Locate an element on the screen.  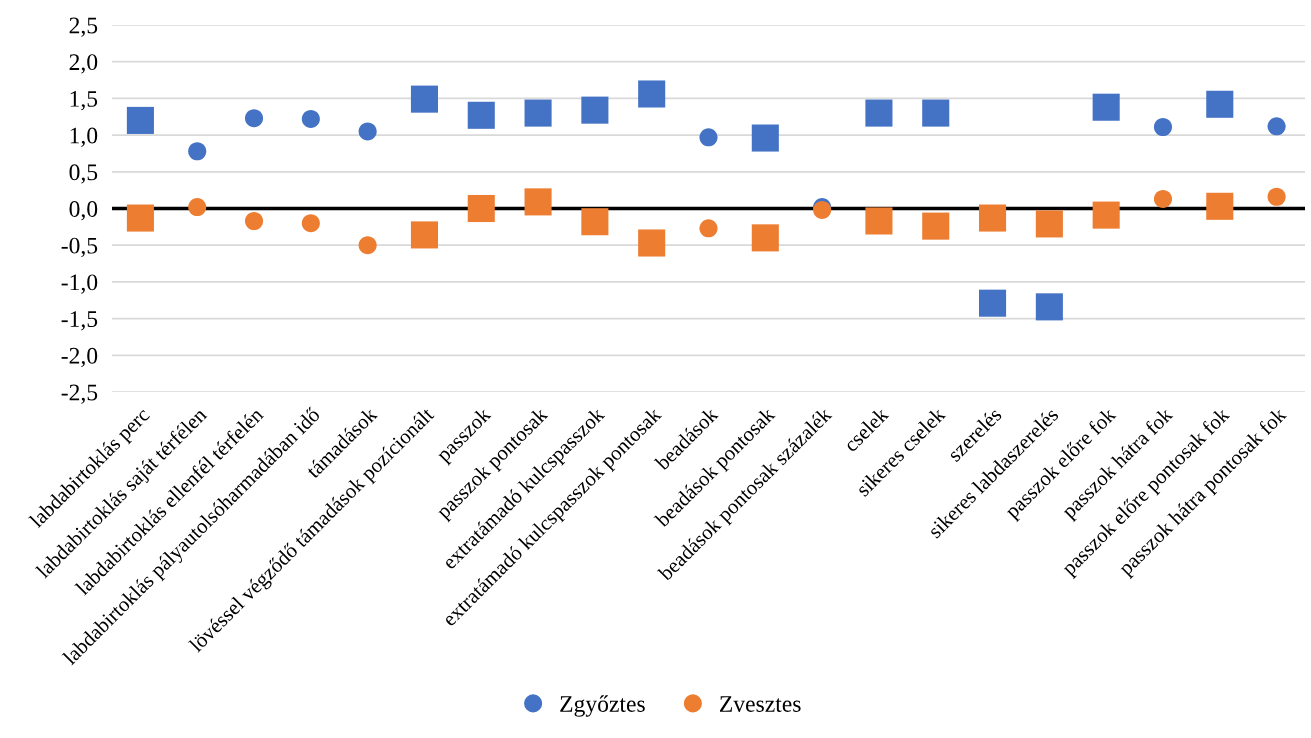
y-tick-label: 1,0 is located at coordinates (84, 137).